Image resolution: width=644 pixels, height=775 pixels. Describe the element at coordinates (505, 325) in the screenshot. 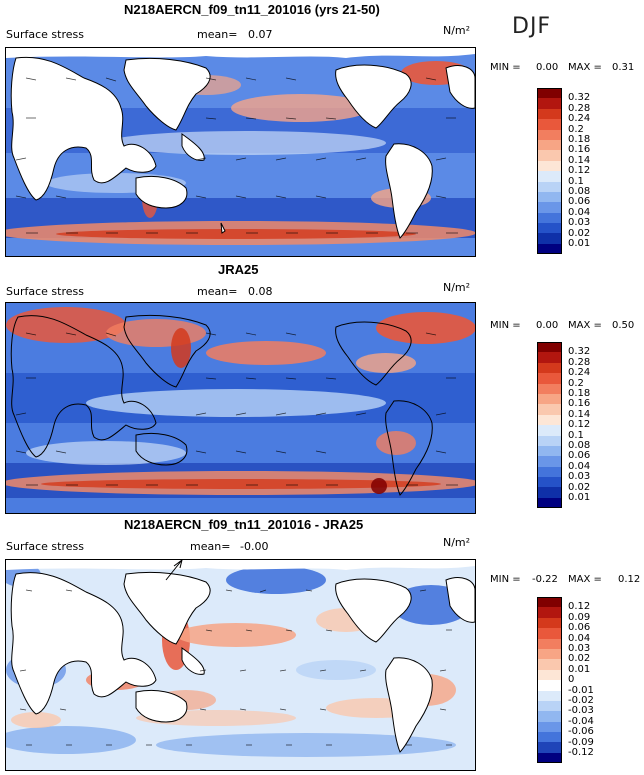

I see `panel-2-min-label: MIN =` at that location.